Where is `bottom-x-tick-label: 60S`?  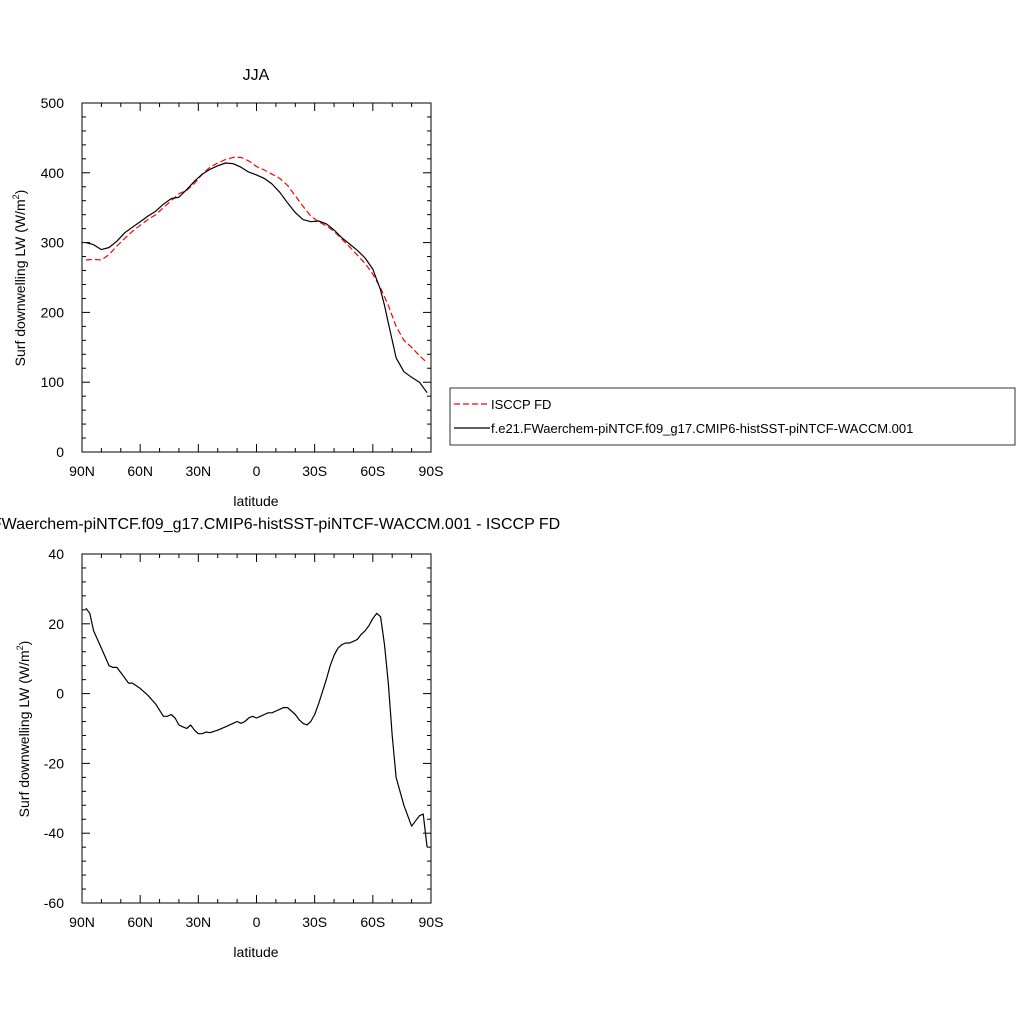
bottom-x-tick-label: 60S is located at coordinates (372, 922).